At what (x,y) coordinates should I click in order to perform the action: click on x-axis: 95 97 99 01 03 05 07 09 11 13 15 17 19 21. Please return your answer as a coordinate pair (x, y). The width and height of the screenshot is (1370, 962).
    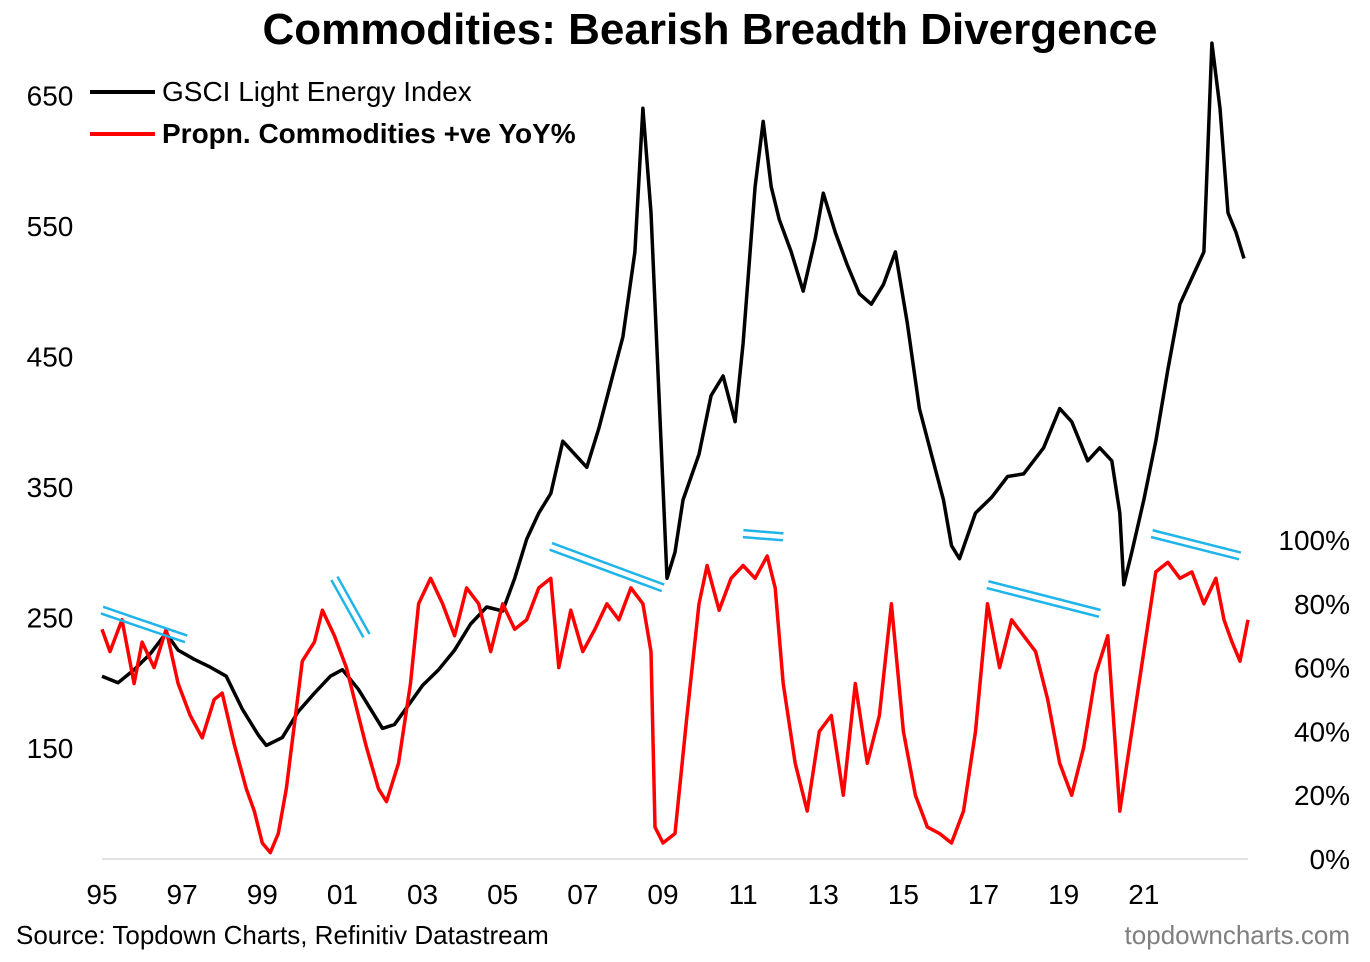
    Looking at the image, I should click on (622, 894).